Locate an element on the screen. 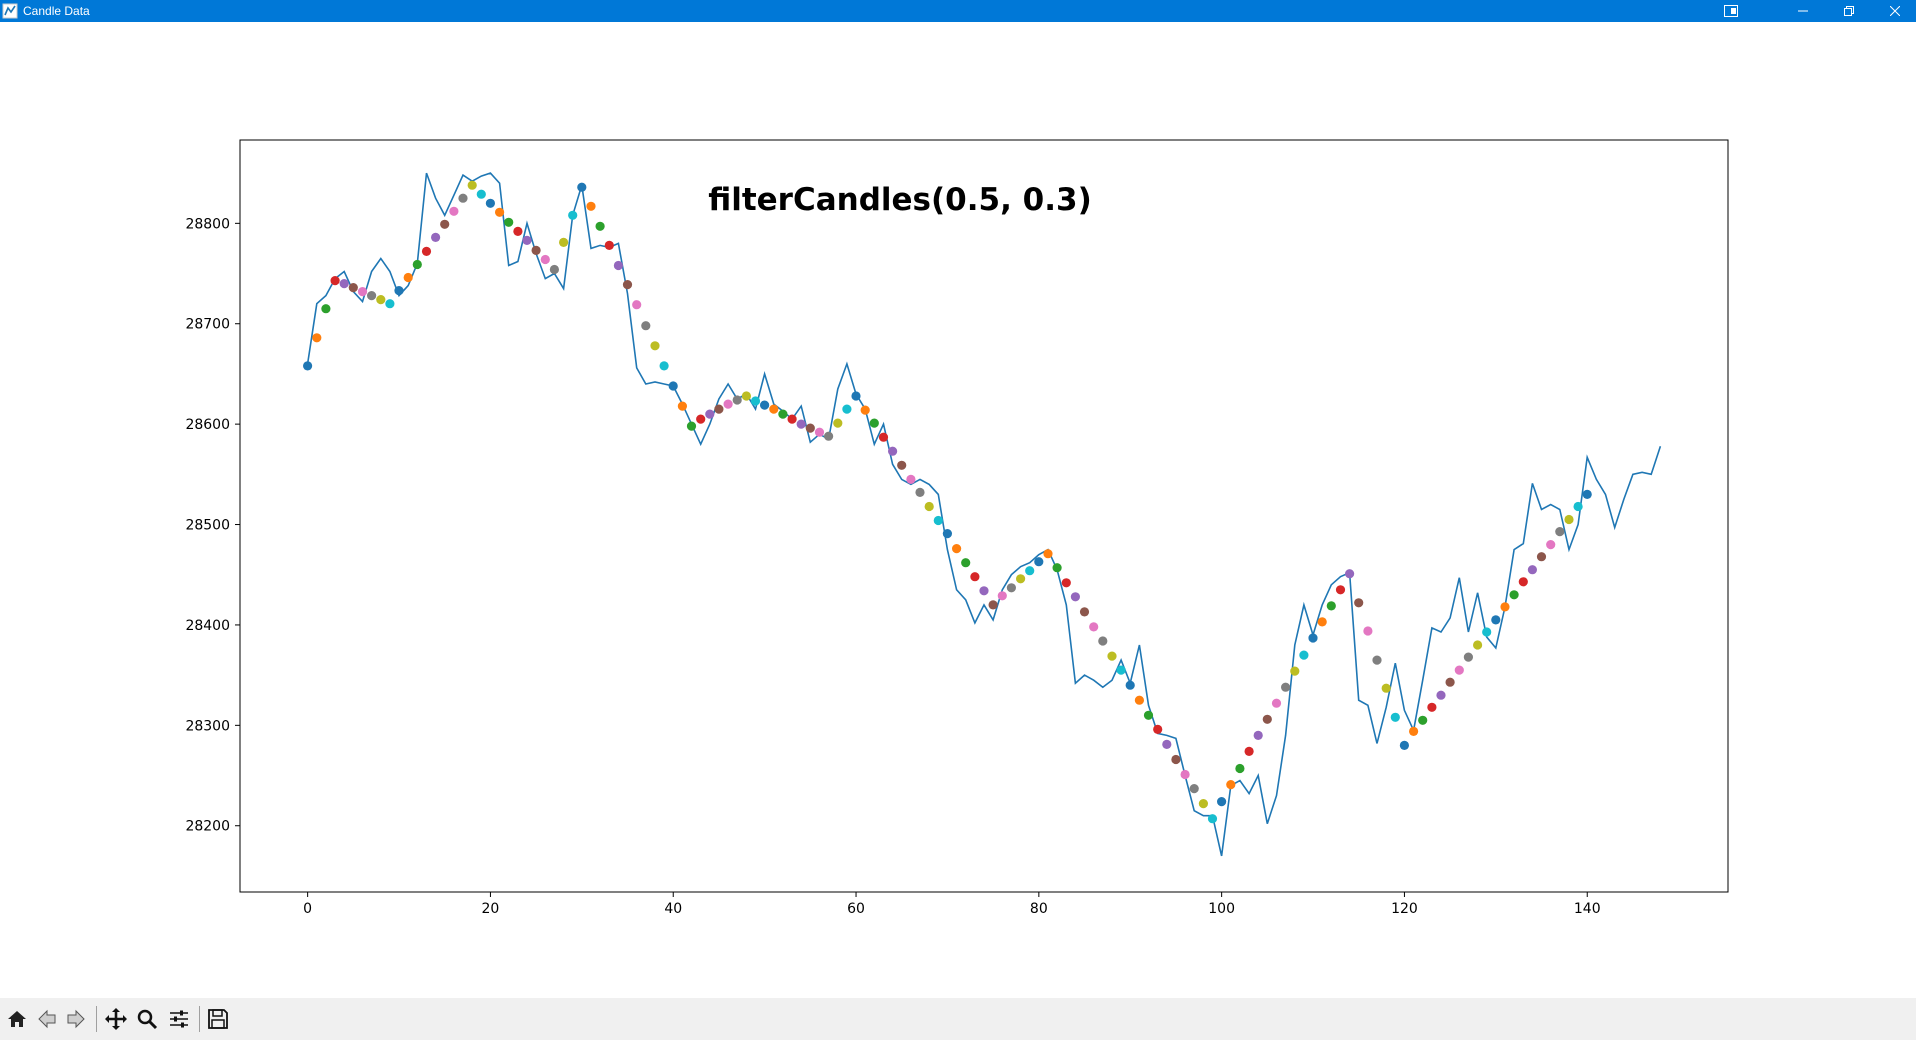 The height and width of the screenshot is (1040, 1916). magnifier-icon is located at coordinates (147, 1019).